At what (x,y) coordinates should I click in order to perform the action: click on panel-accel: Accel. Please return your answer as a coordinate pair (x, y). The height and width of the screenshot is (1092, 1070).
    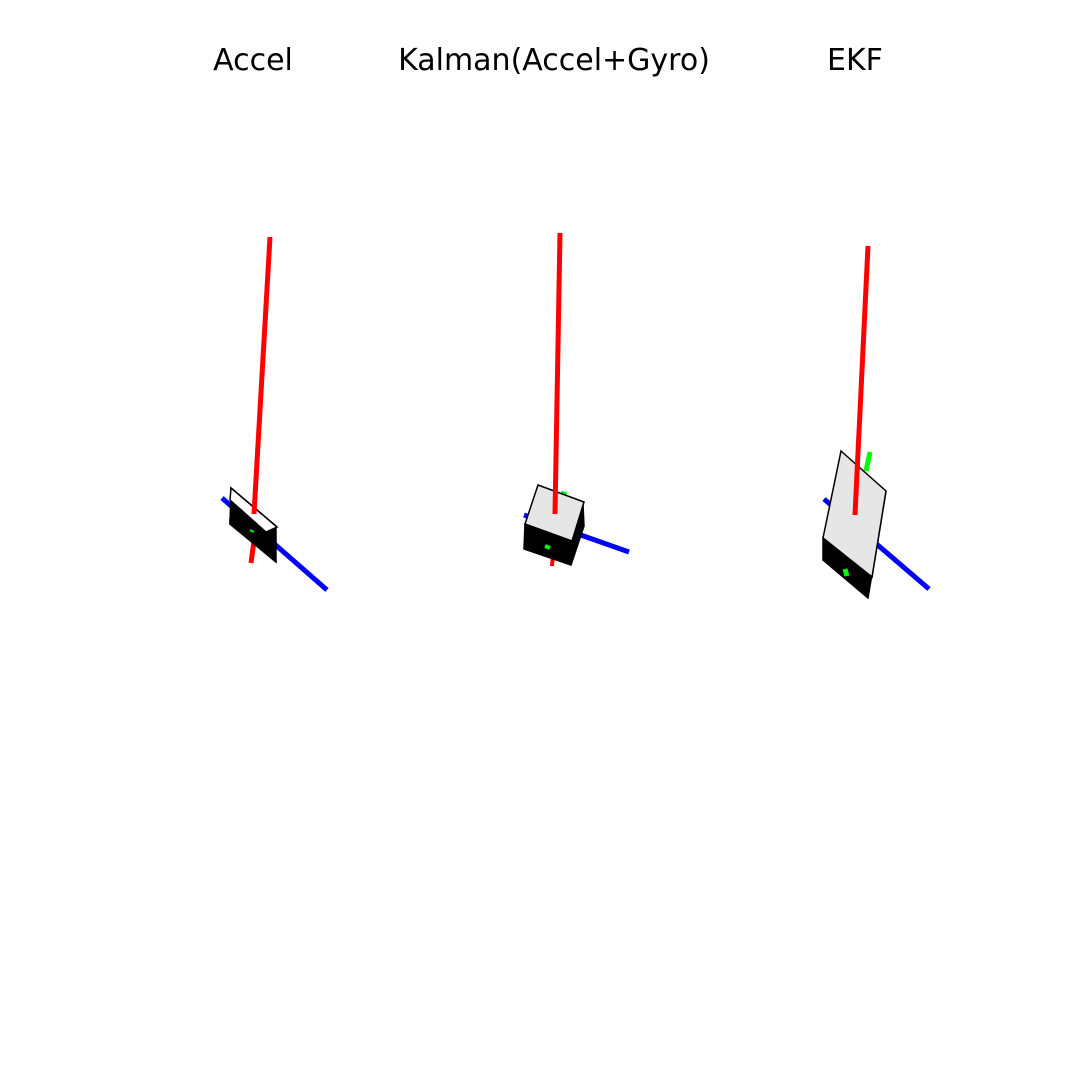
    Looking at the image, I should click on (271, 317).